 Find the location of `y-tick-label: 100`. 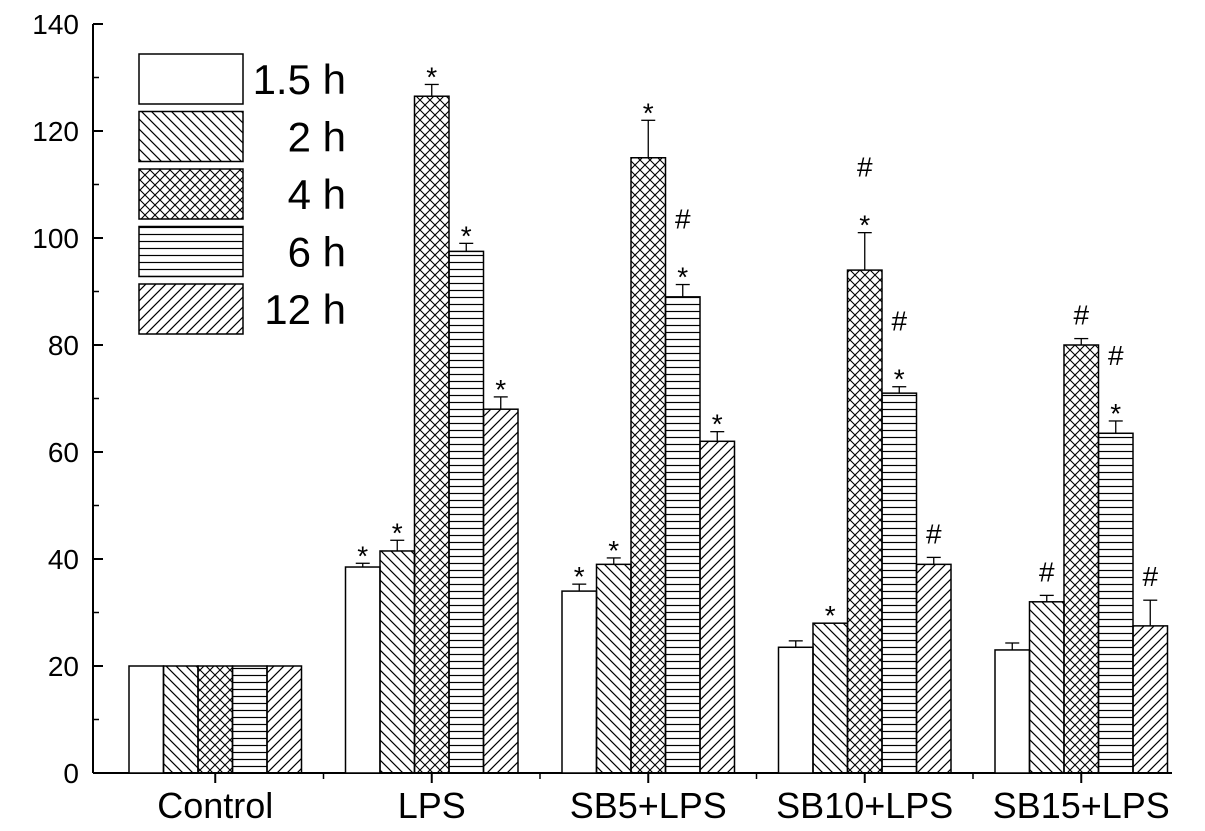

y-tick-label: 100 is located at coordinates (55, 238).